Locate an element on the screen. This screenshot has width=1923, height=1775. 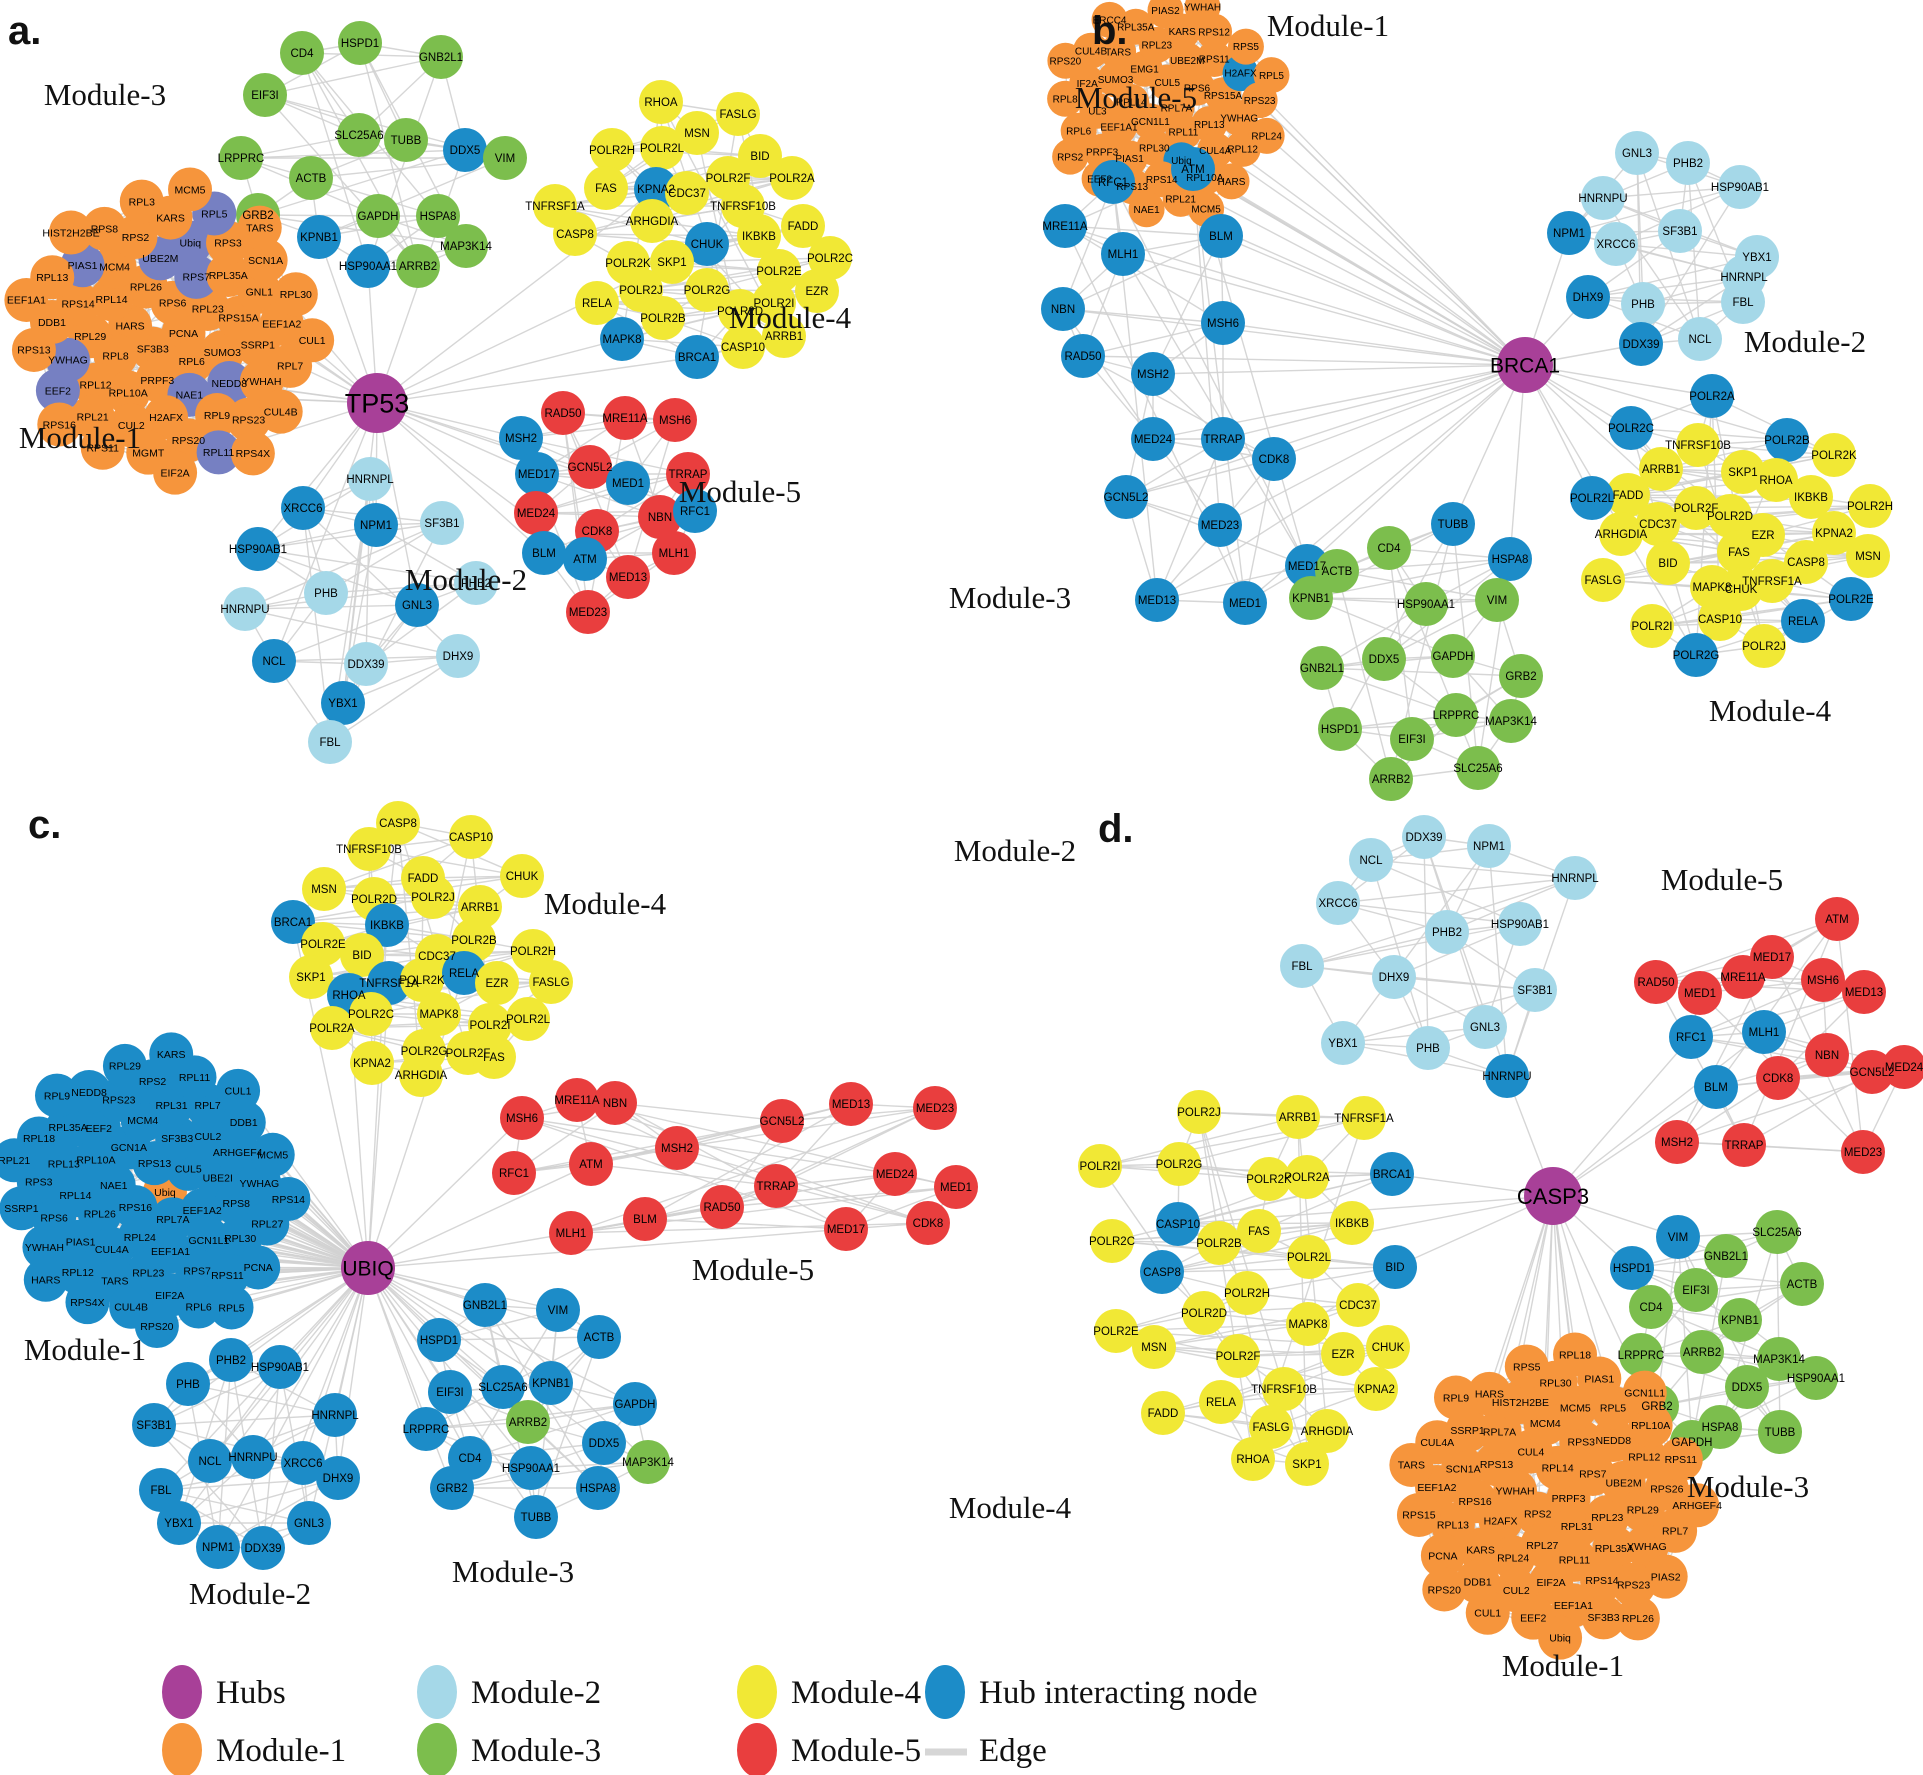
node-rpl9 is located at coordinates (1455, 1397).